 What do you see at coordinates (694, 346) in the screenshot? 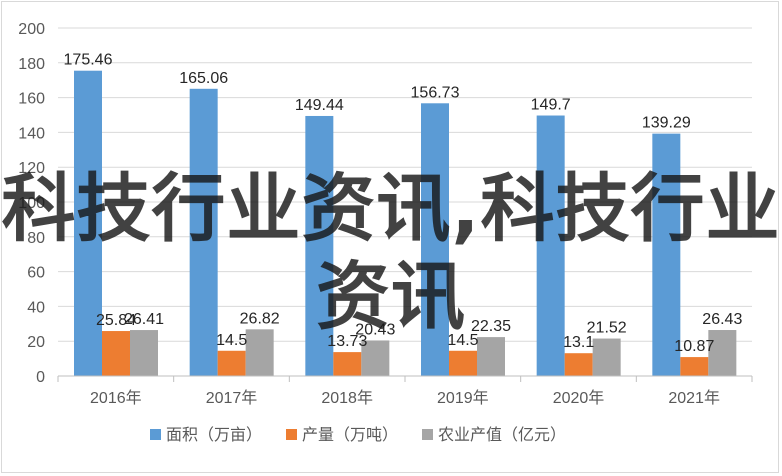
I see `data-label: 10.87` at bounding box center [694, 346].